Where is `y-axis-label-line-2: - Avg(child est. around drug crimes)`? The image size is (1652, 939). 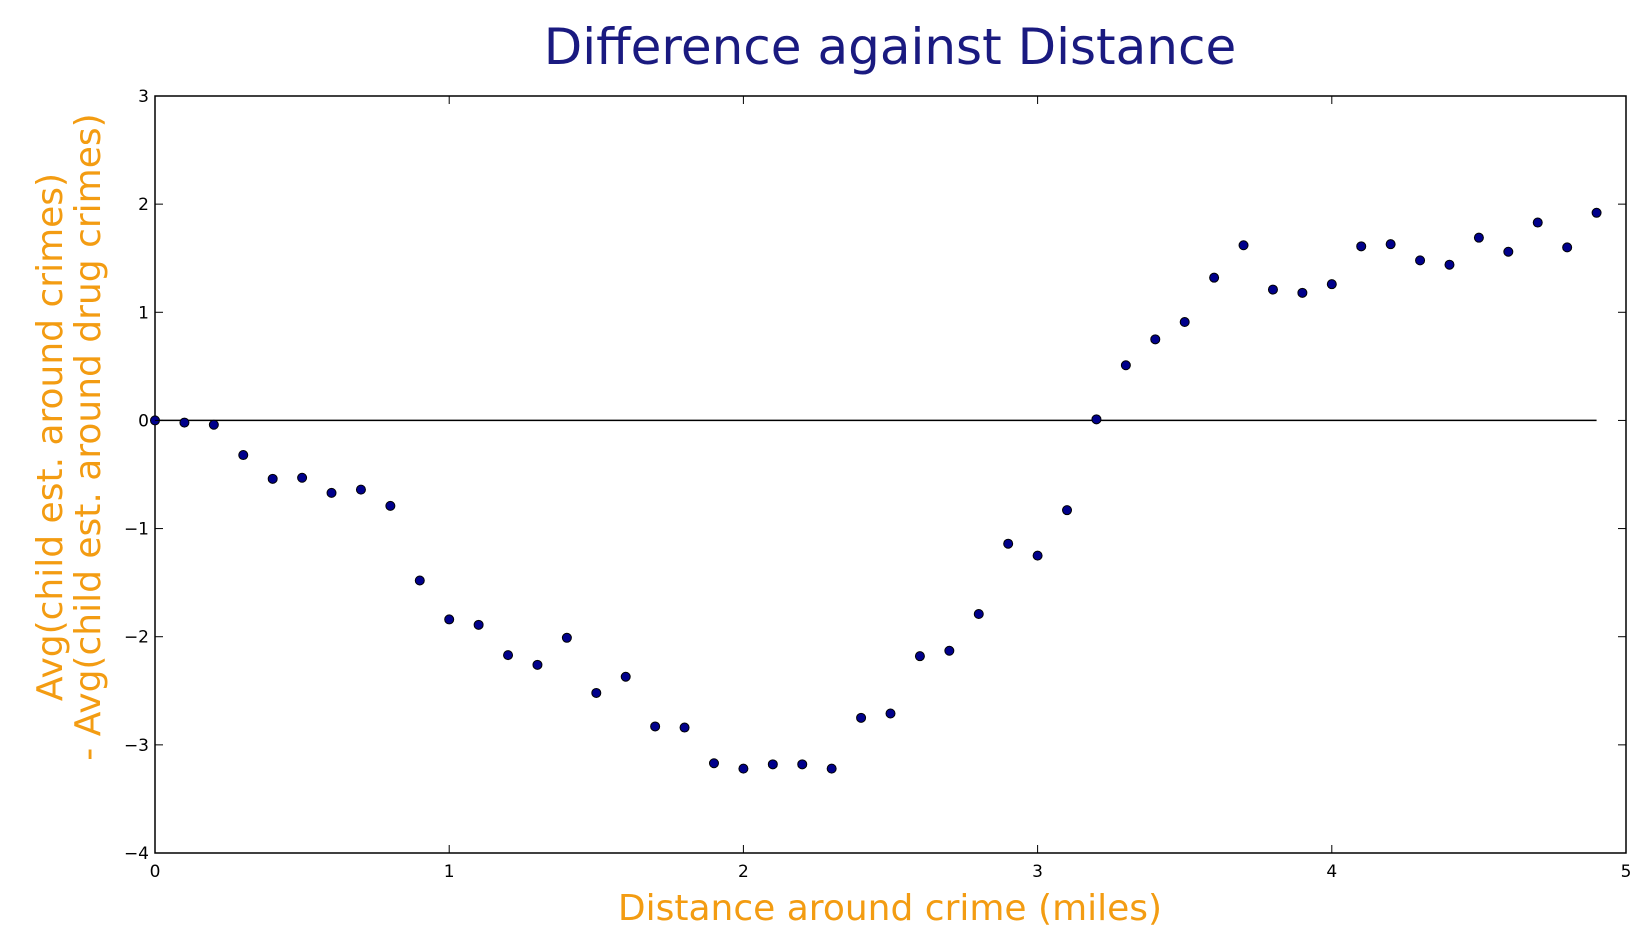
y-axis-label-line-2: - Avg(child est. around drug crimes) is located at coordinates (88, 436).